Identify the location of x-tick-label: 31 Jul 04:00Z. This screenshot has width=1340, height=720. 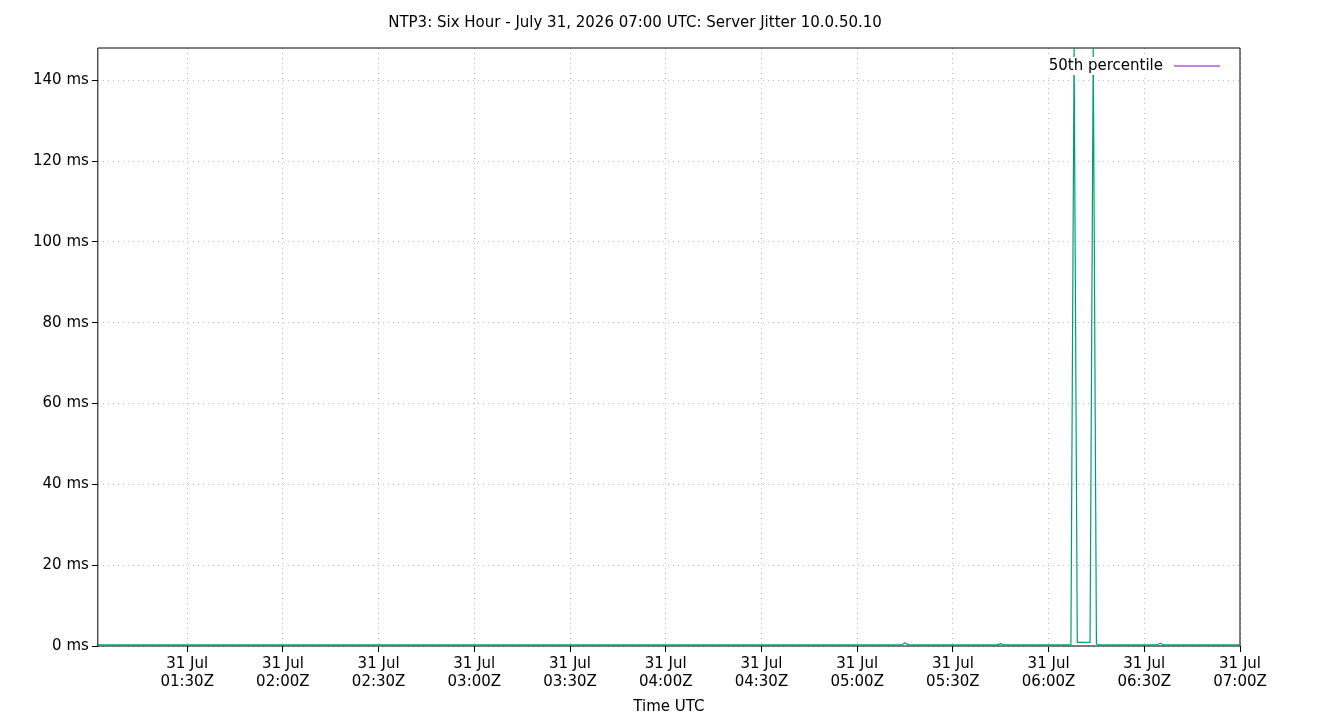
(665, 671).